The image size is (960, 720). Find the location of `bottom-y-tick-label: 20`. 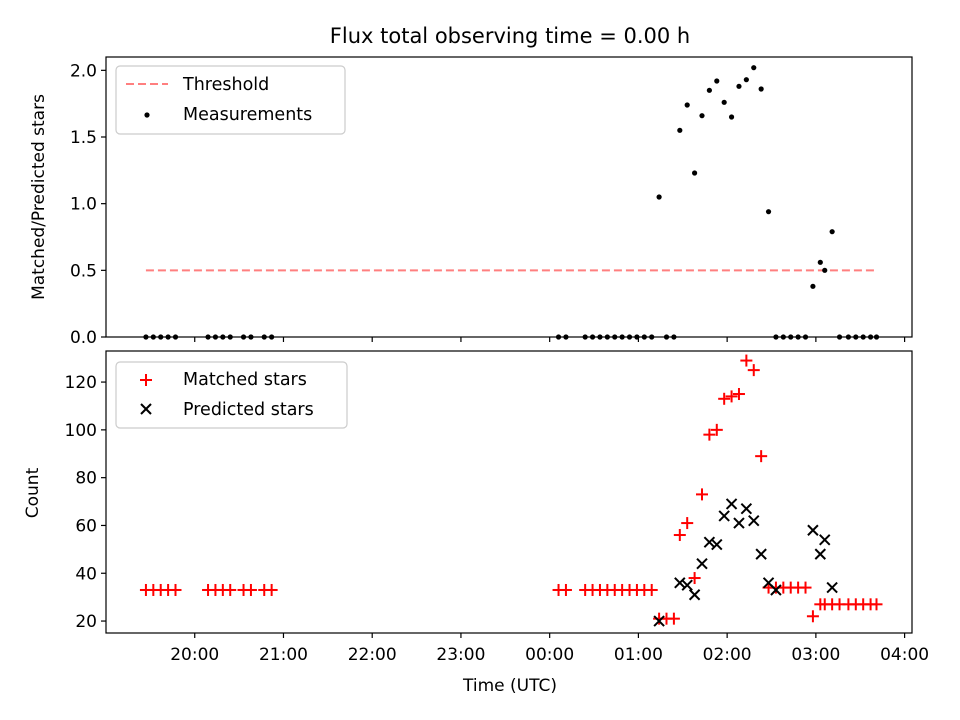

bottom-y-tick-label: 20 is located at coordinates (86, 622).